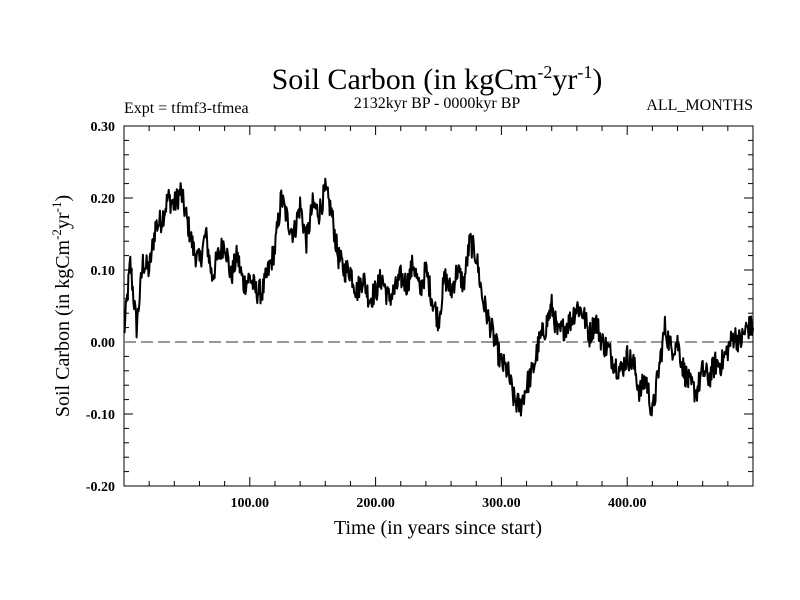 This screenshot has width=800, height=600. What do you see at coordinates (103, 199) in the screenshot?
I see `y-tick-label: 0.20` at bounding box center [103, 199].